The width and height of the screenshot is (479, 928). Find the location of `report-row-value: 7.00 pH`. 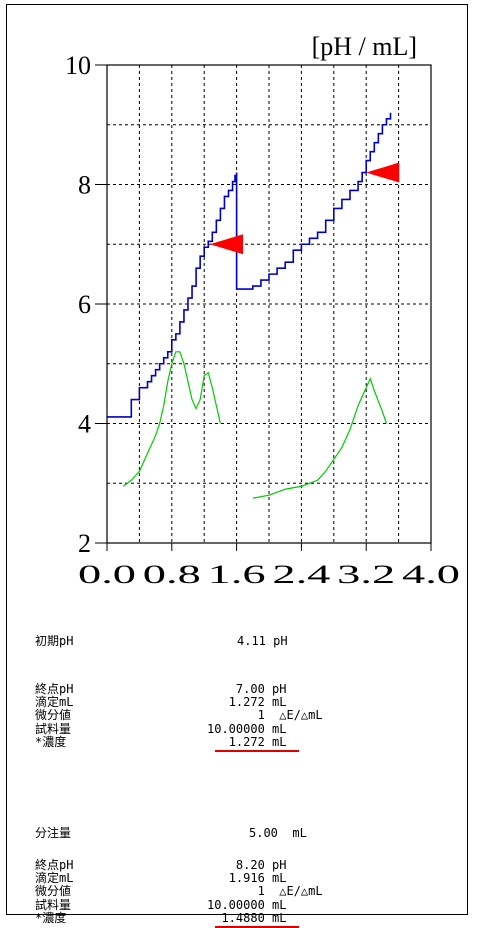

report-row-value: 7.00 pH is located at coordinates (247, 689).